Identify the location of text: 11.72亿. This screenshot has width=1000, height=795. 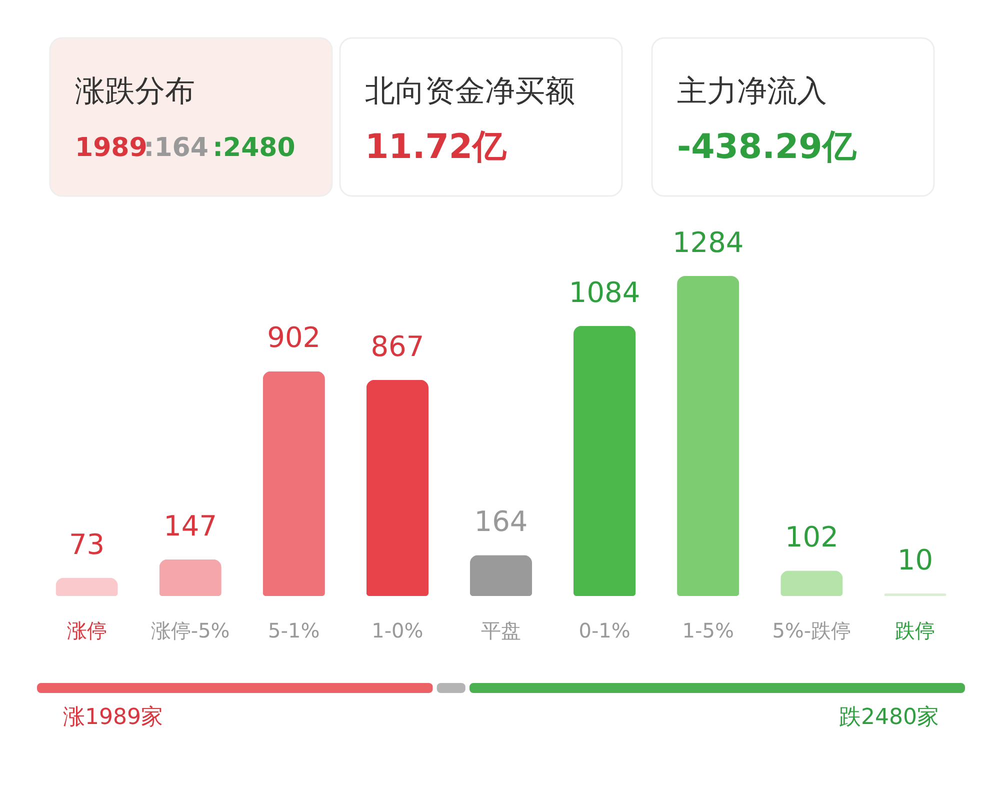
(436, 147).